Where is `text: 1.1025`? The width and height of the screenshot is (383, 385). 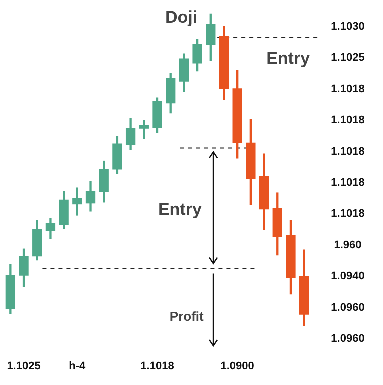 text: 1.1025 is located at coordinates (348, 58).